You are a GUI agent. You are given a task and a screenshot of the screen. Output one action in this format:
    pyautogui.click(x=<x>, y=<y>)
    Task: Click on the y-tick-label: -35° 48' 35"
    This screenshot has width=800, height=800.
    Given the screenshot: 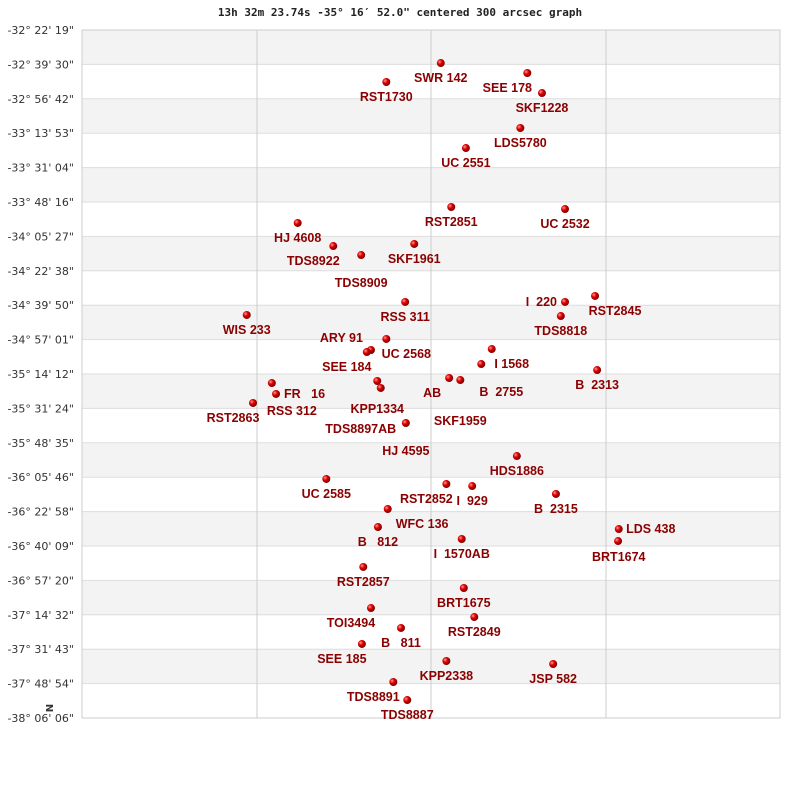 What is the action you would take?
    pyautogui.click(x=40, y=443)
    